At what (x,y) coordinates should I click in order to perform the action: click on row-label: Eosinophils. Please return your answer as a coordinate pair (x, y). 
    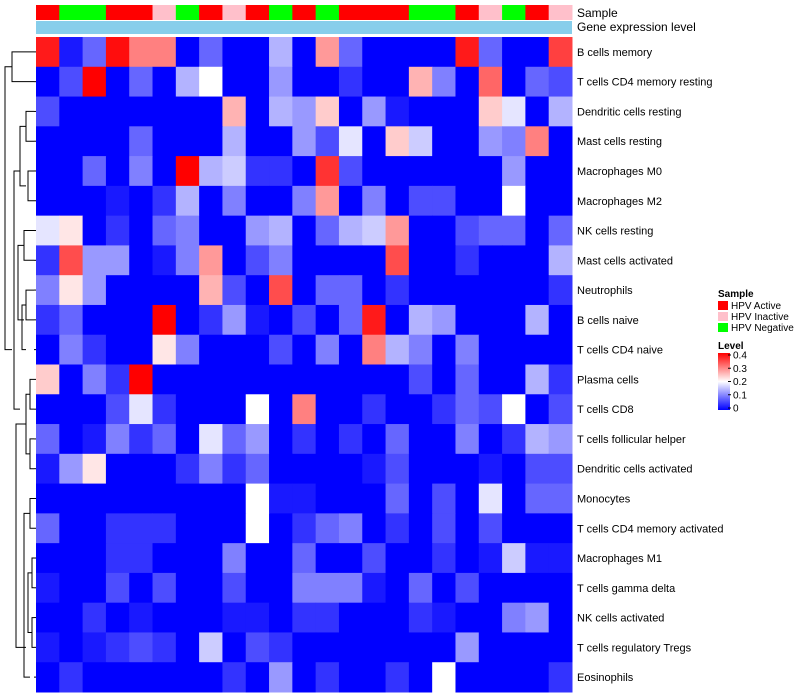
    Looking at the image, I should click on (605, 678).